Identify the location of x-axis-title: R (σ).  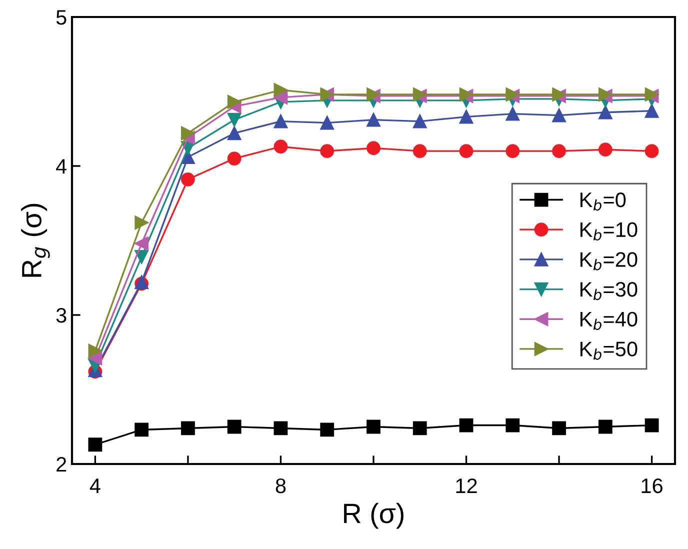
(374, 515).